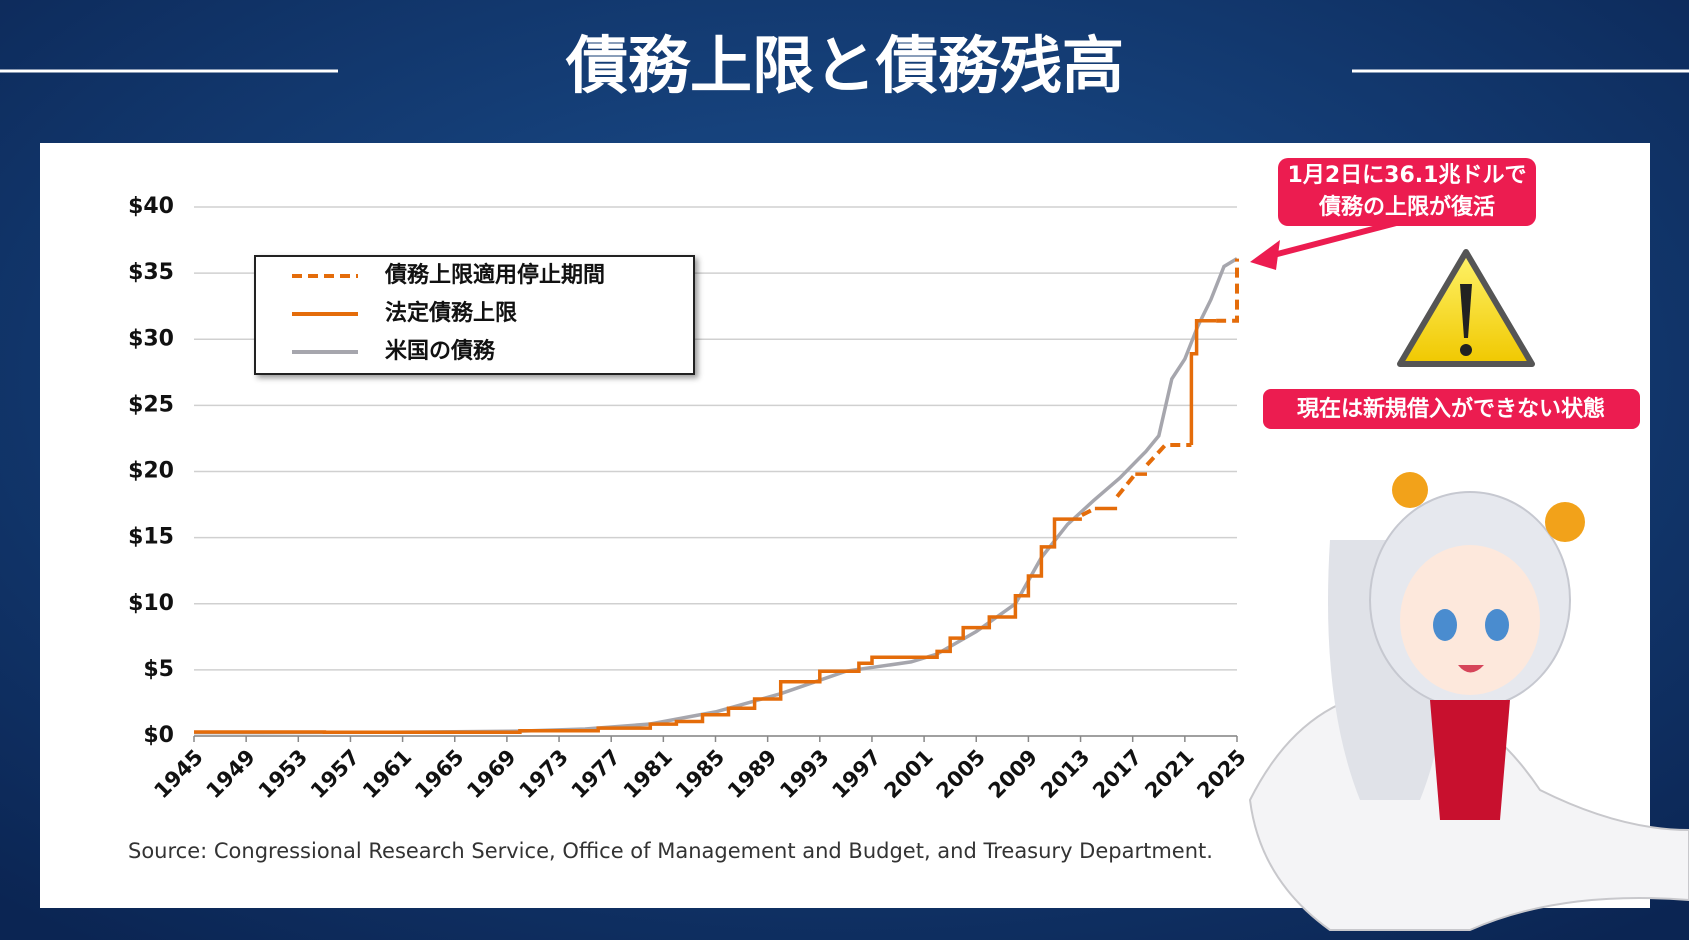  I want to click on legend-label: 米国の債務, so click(440, 351).